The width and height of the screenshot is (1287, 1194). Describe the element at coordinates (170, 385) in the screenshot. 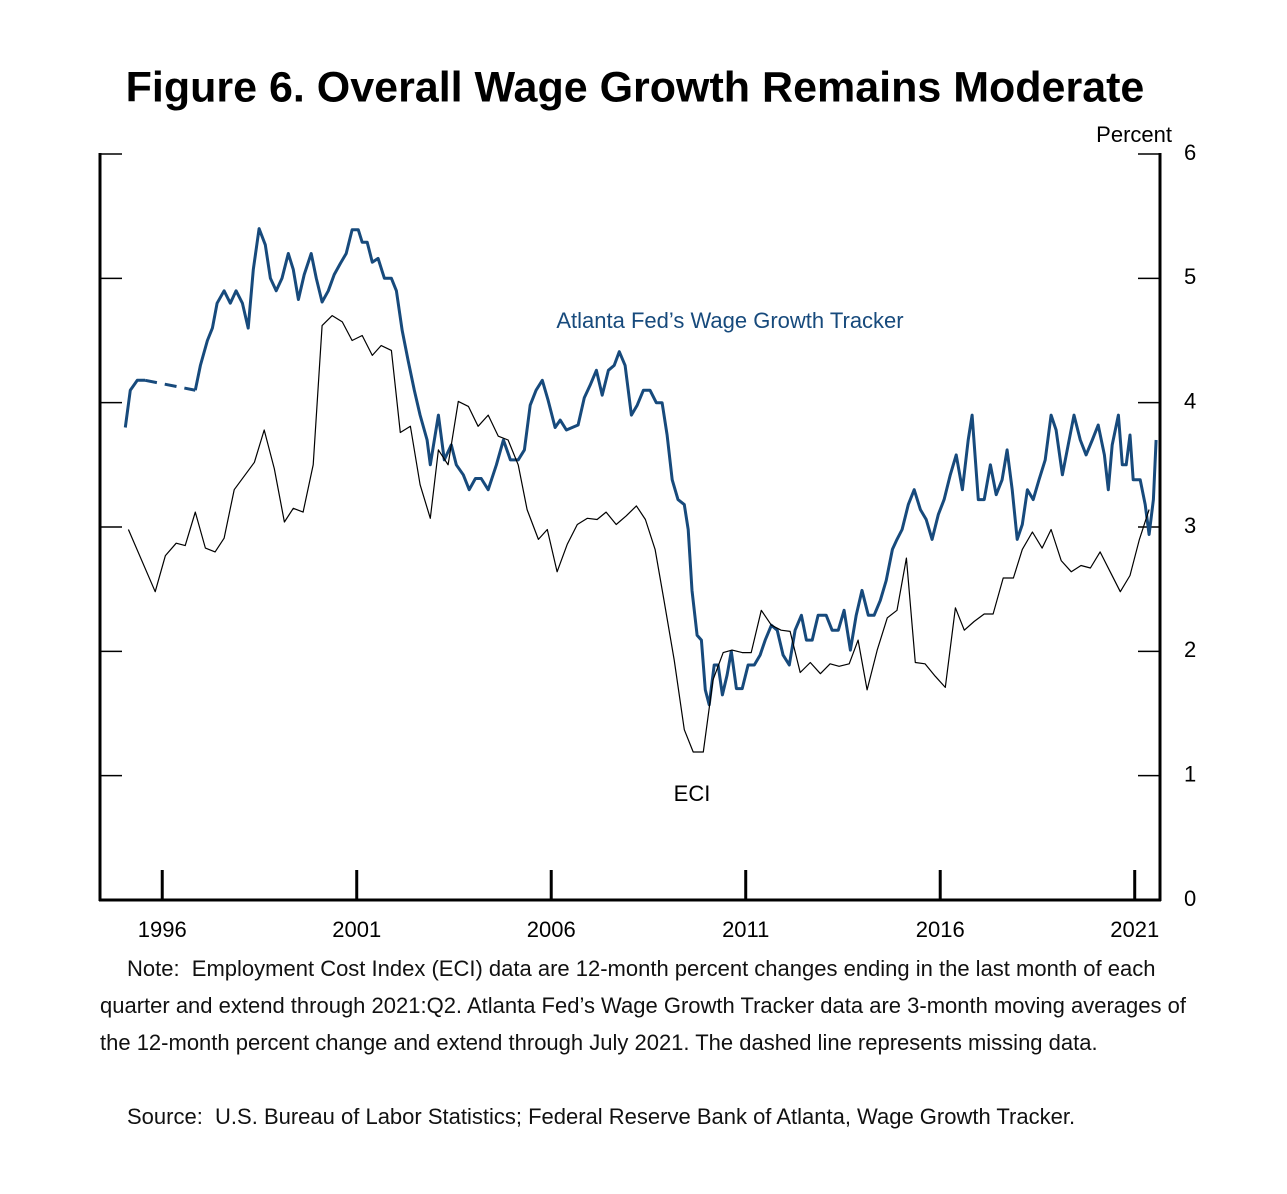

I see `missing-data-line` at that location.